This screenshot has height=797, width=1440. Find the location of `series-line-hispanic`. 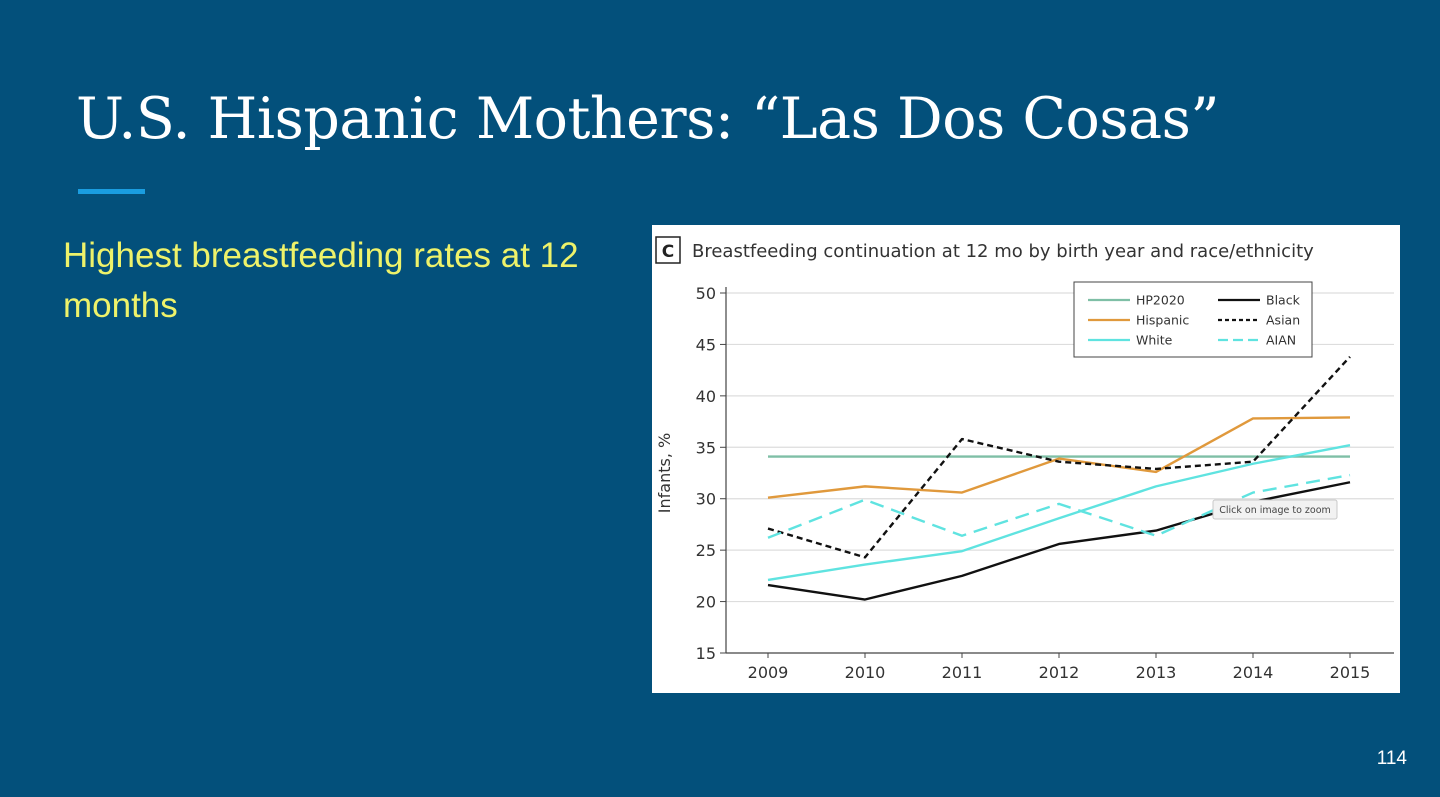

series-line-hispanic is located at coordinates (1059, 457).